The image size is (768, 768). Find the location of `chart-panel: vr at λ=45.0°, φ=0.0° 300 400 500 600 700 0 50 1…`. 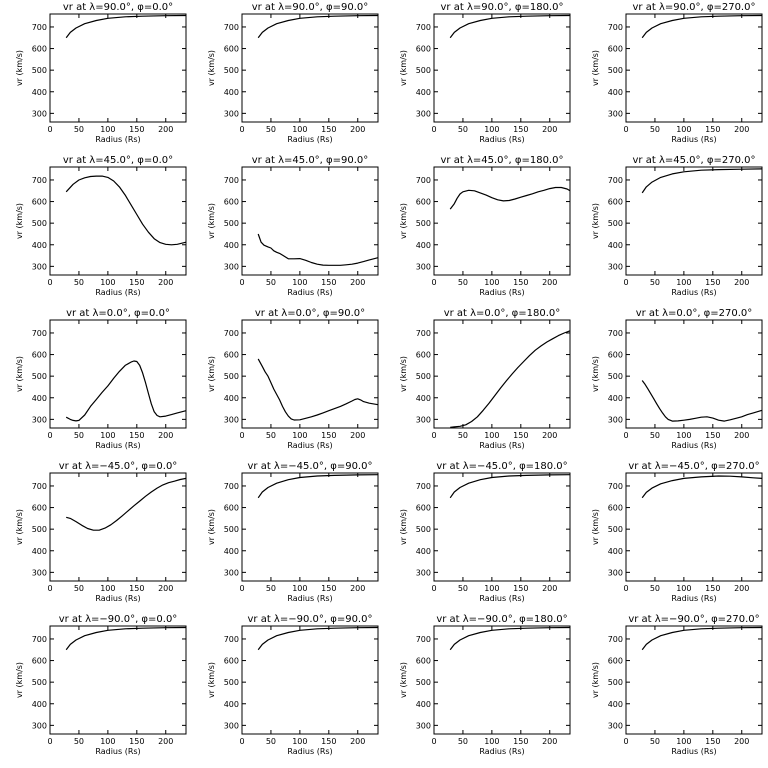

chart-panel: vr at λ=45.0°, φ=0.0° 300 400 500 600 700 0 50 1… is located at coordinates (96, 229).